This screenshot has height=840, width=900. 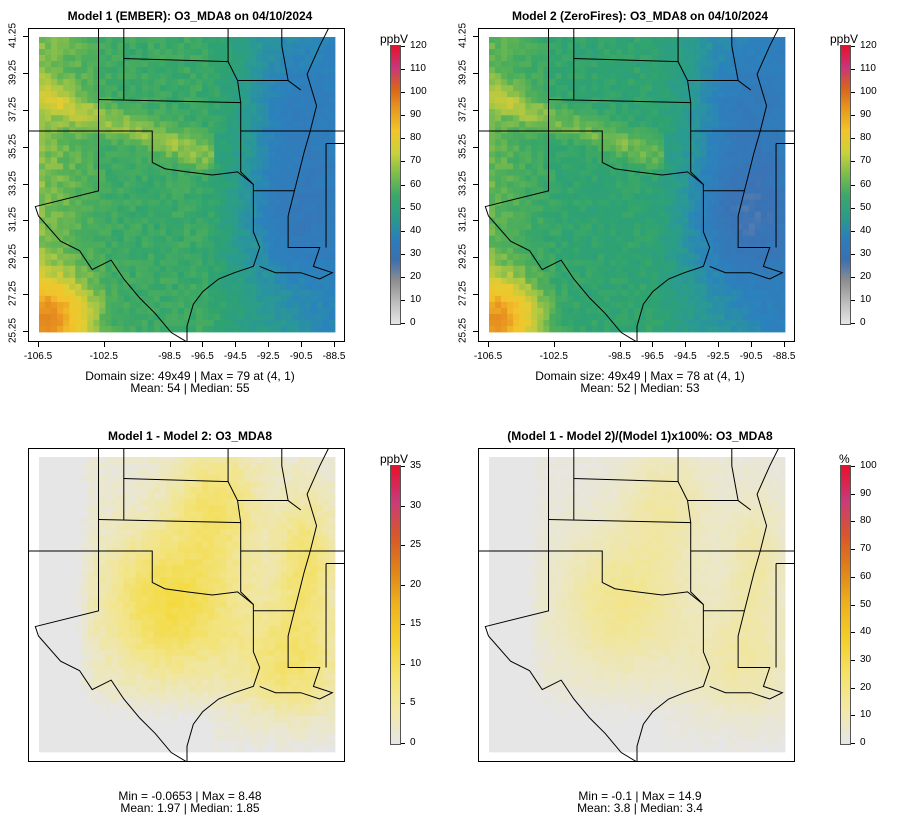 I want to click on colorbar-label: 70, so click(x=416, y=161).